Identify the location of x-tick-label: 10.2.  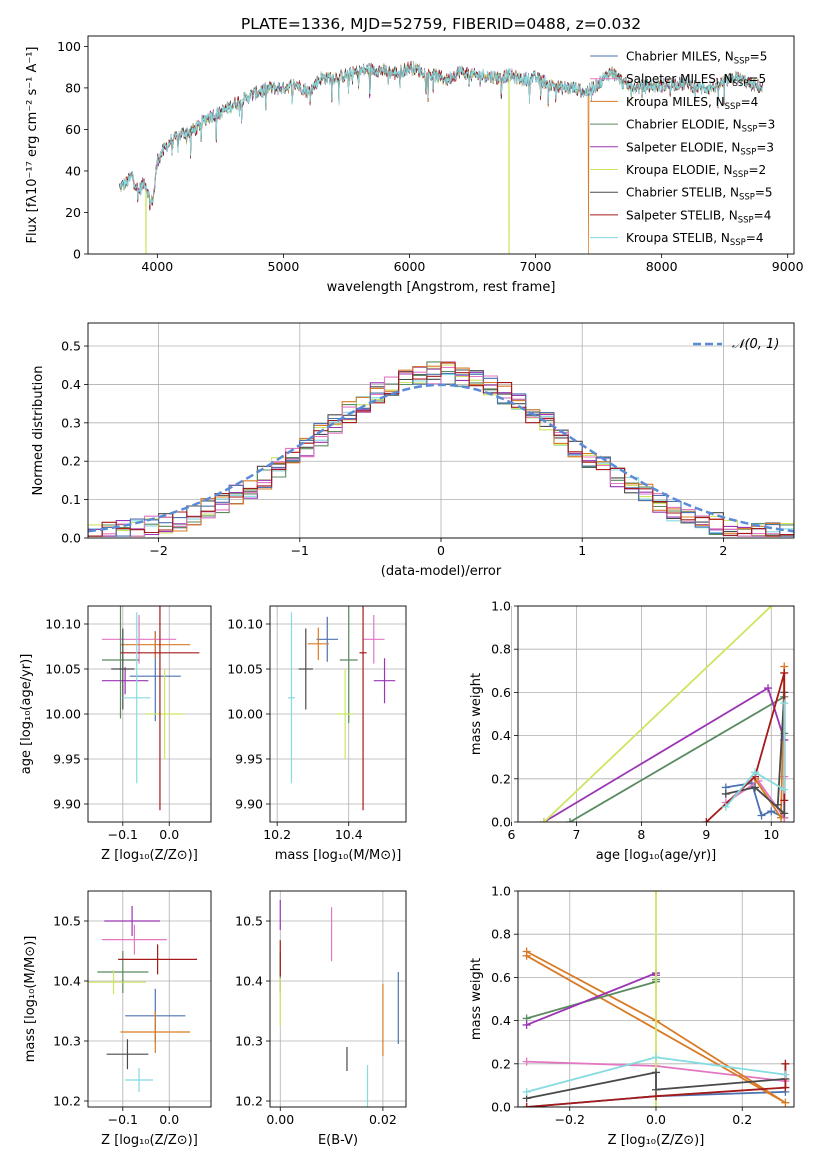
(277, 834).